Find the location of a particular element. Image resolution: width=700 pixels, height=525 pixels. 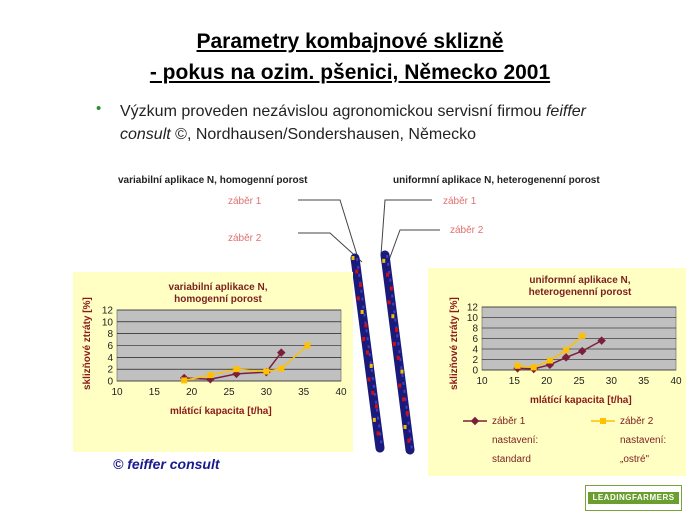

legend-marker-series2 is located at coordinates (603, 421).